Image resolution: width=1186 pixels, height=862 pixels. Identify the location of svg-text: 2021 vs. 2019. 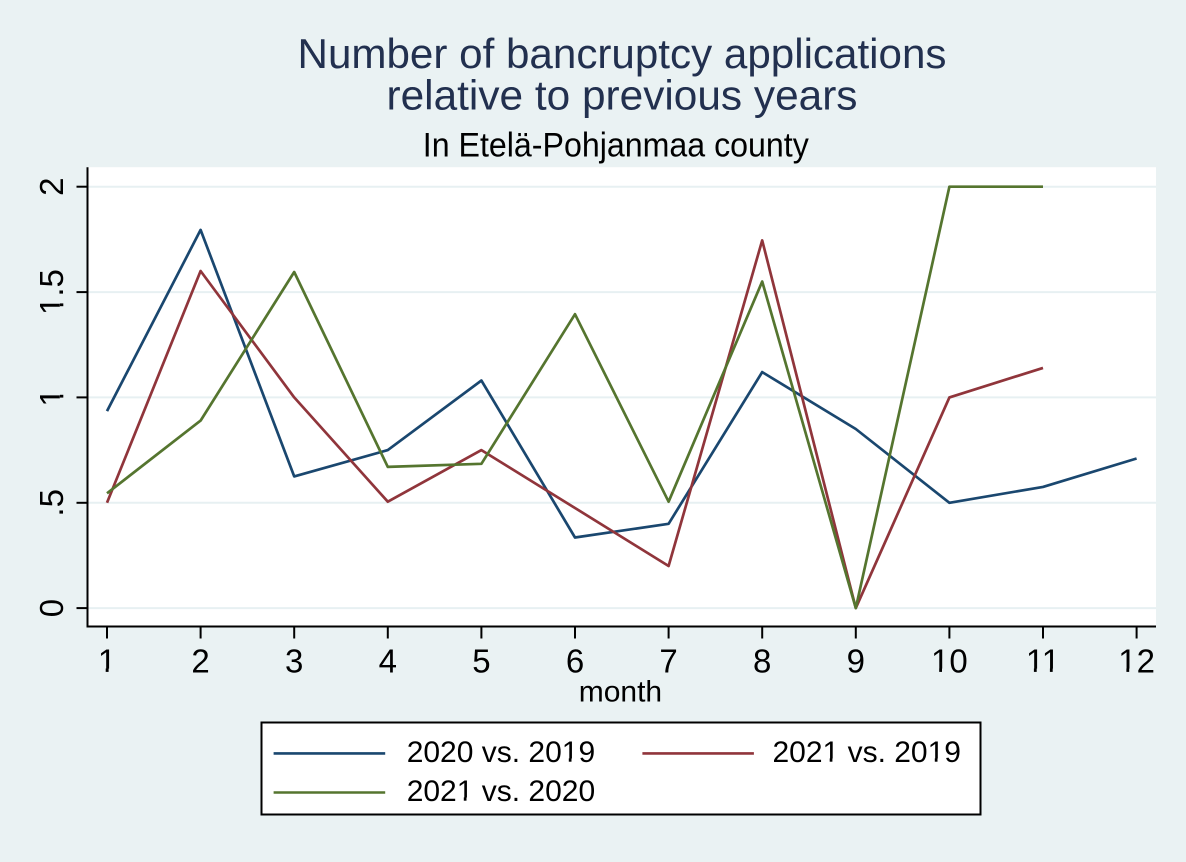
(867, 752).